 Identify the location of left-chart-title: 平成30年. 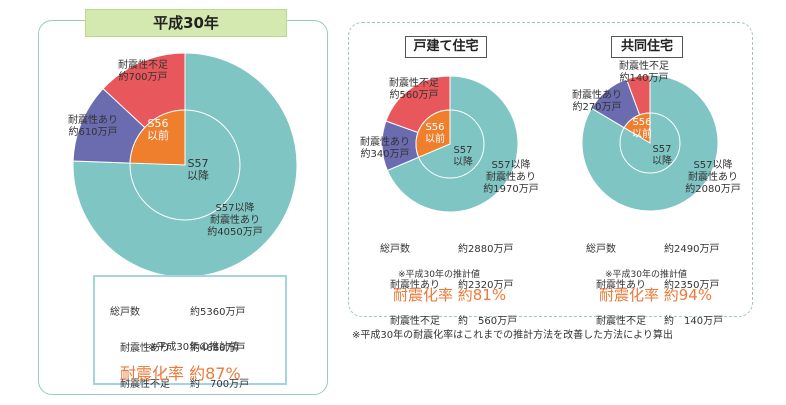
(186, 23).